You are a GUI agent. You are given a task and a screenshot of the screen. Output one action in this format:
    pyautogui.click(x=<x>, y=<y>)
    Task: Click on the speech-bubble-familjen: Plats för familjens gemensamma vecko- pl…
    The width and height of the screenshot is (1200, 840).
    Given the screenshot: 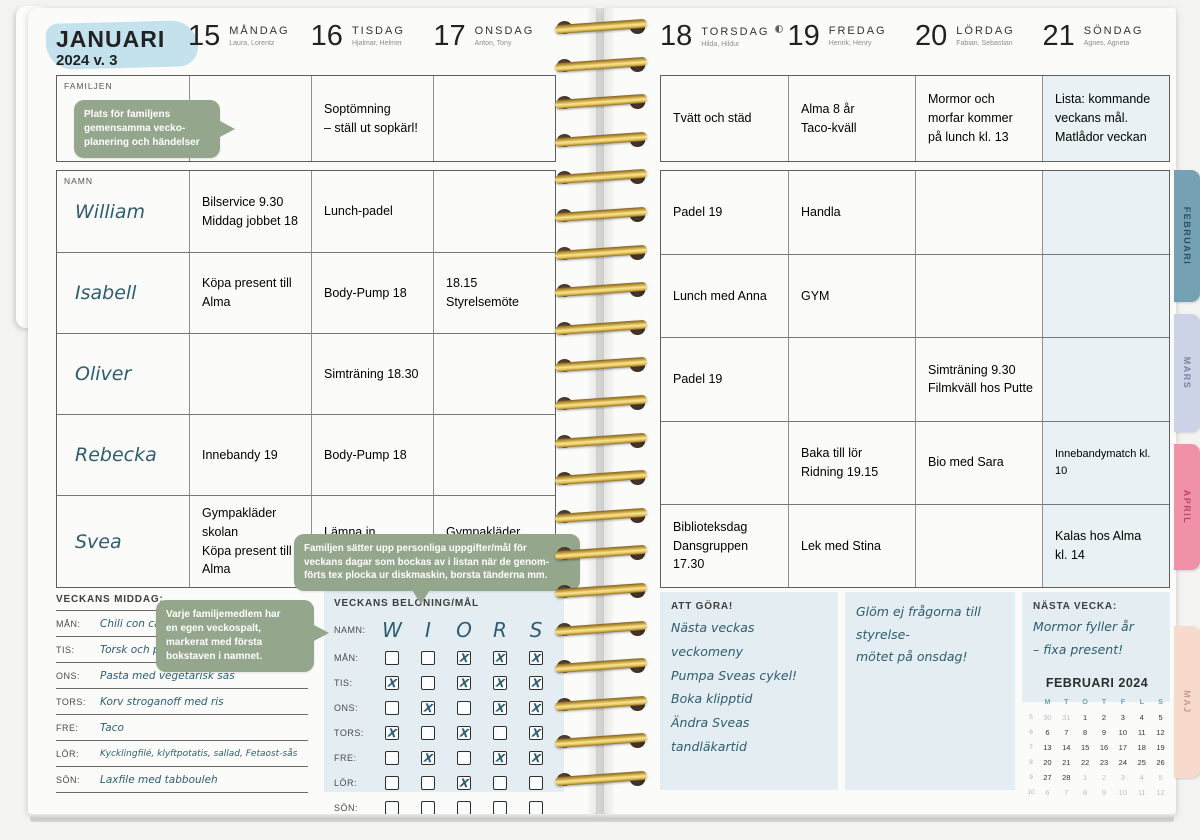 What is the action you would take?
    pyautogui.click(x=154, y=129)
    